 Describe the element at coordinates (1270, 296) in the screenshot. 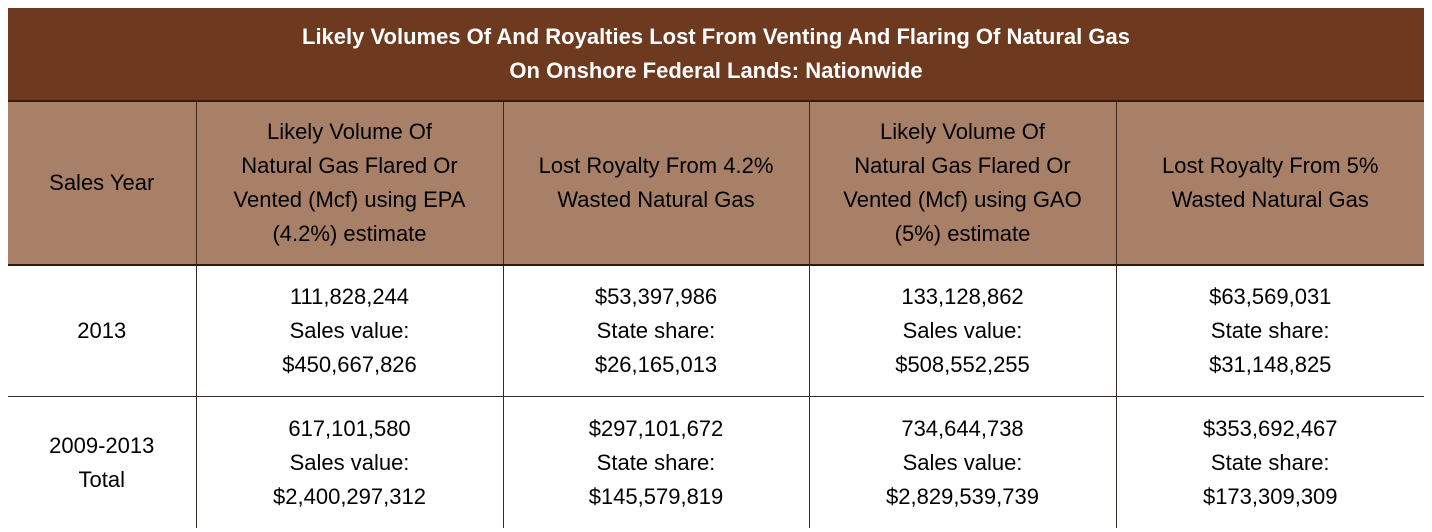

I see `cell-line: $63,569,031` at that location.